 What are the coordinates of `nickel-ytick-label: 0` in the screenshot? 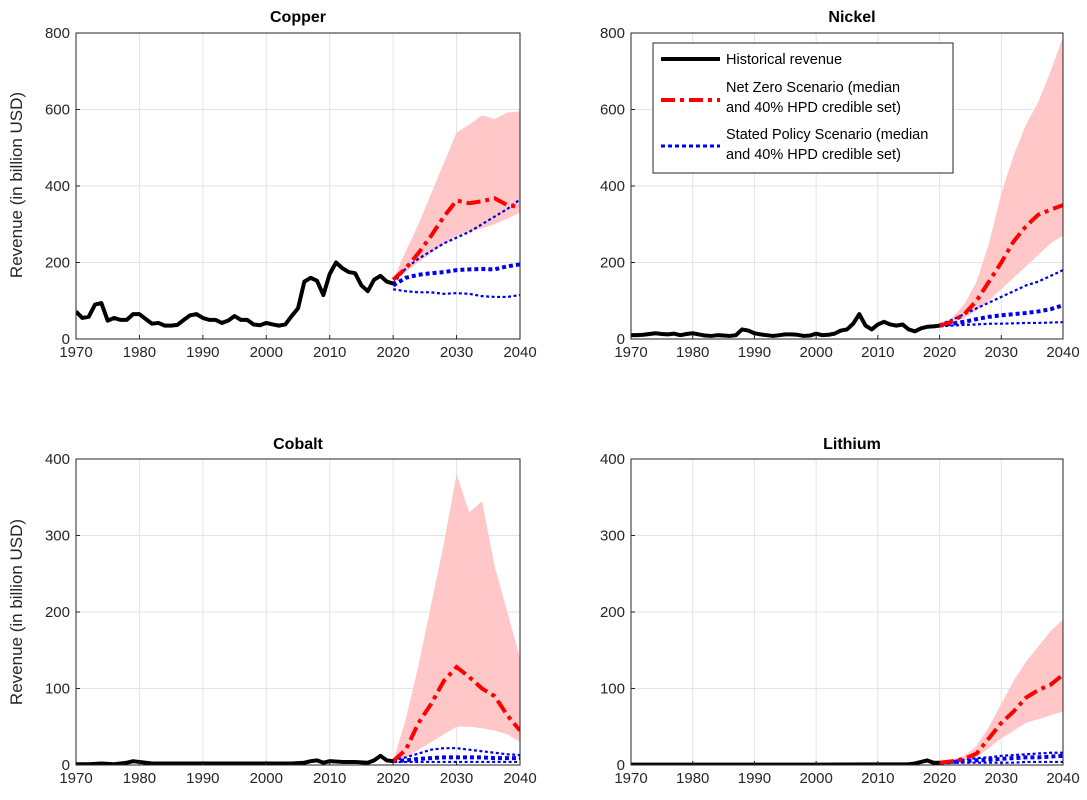 It's located at (621, 339).